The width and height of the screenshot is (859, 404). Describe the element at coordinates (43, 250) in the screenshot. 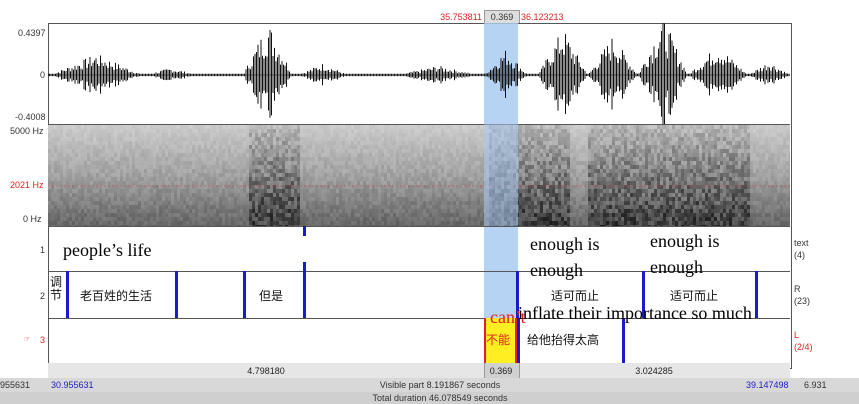

I see `tier-1-number: 1` at that location.